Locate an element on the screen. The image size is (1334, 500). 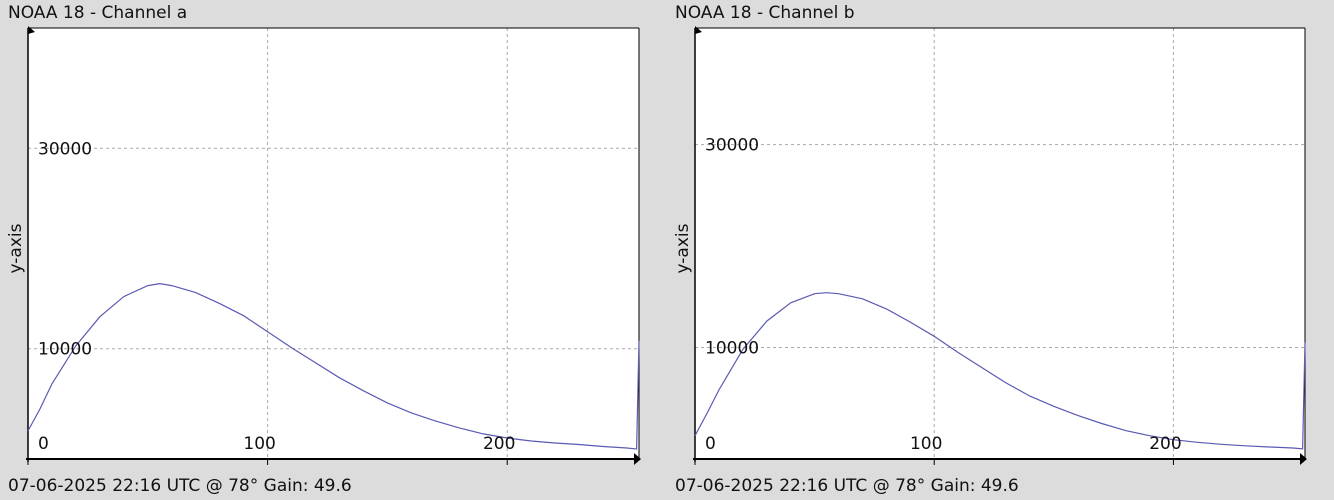
series-line is located at coordinates (1000, 371).